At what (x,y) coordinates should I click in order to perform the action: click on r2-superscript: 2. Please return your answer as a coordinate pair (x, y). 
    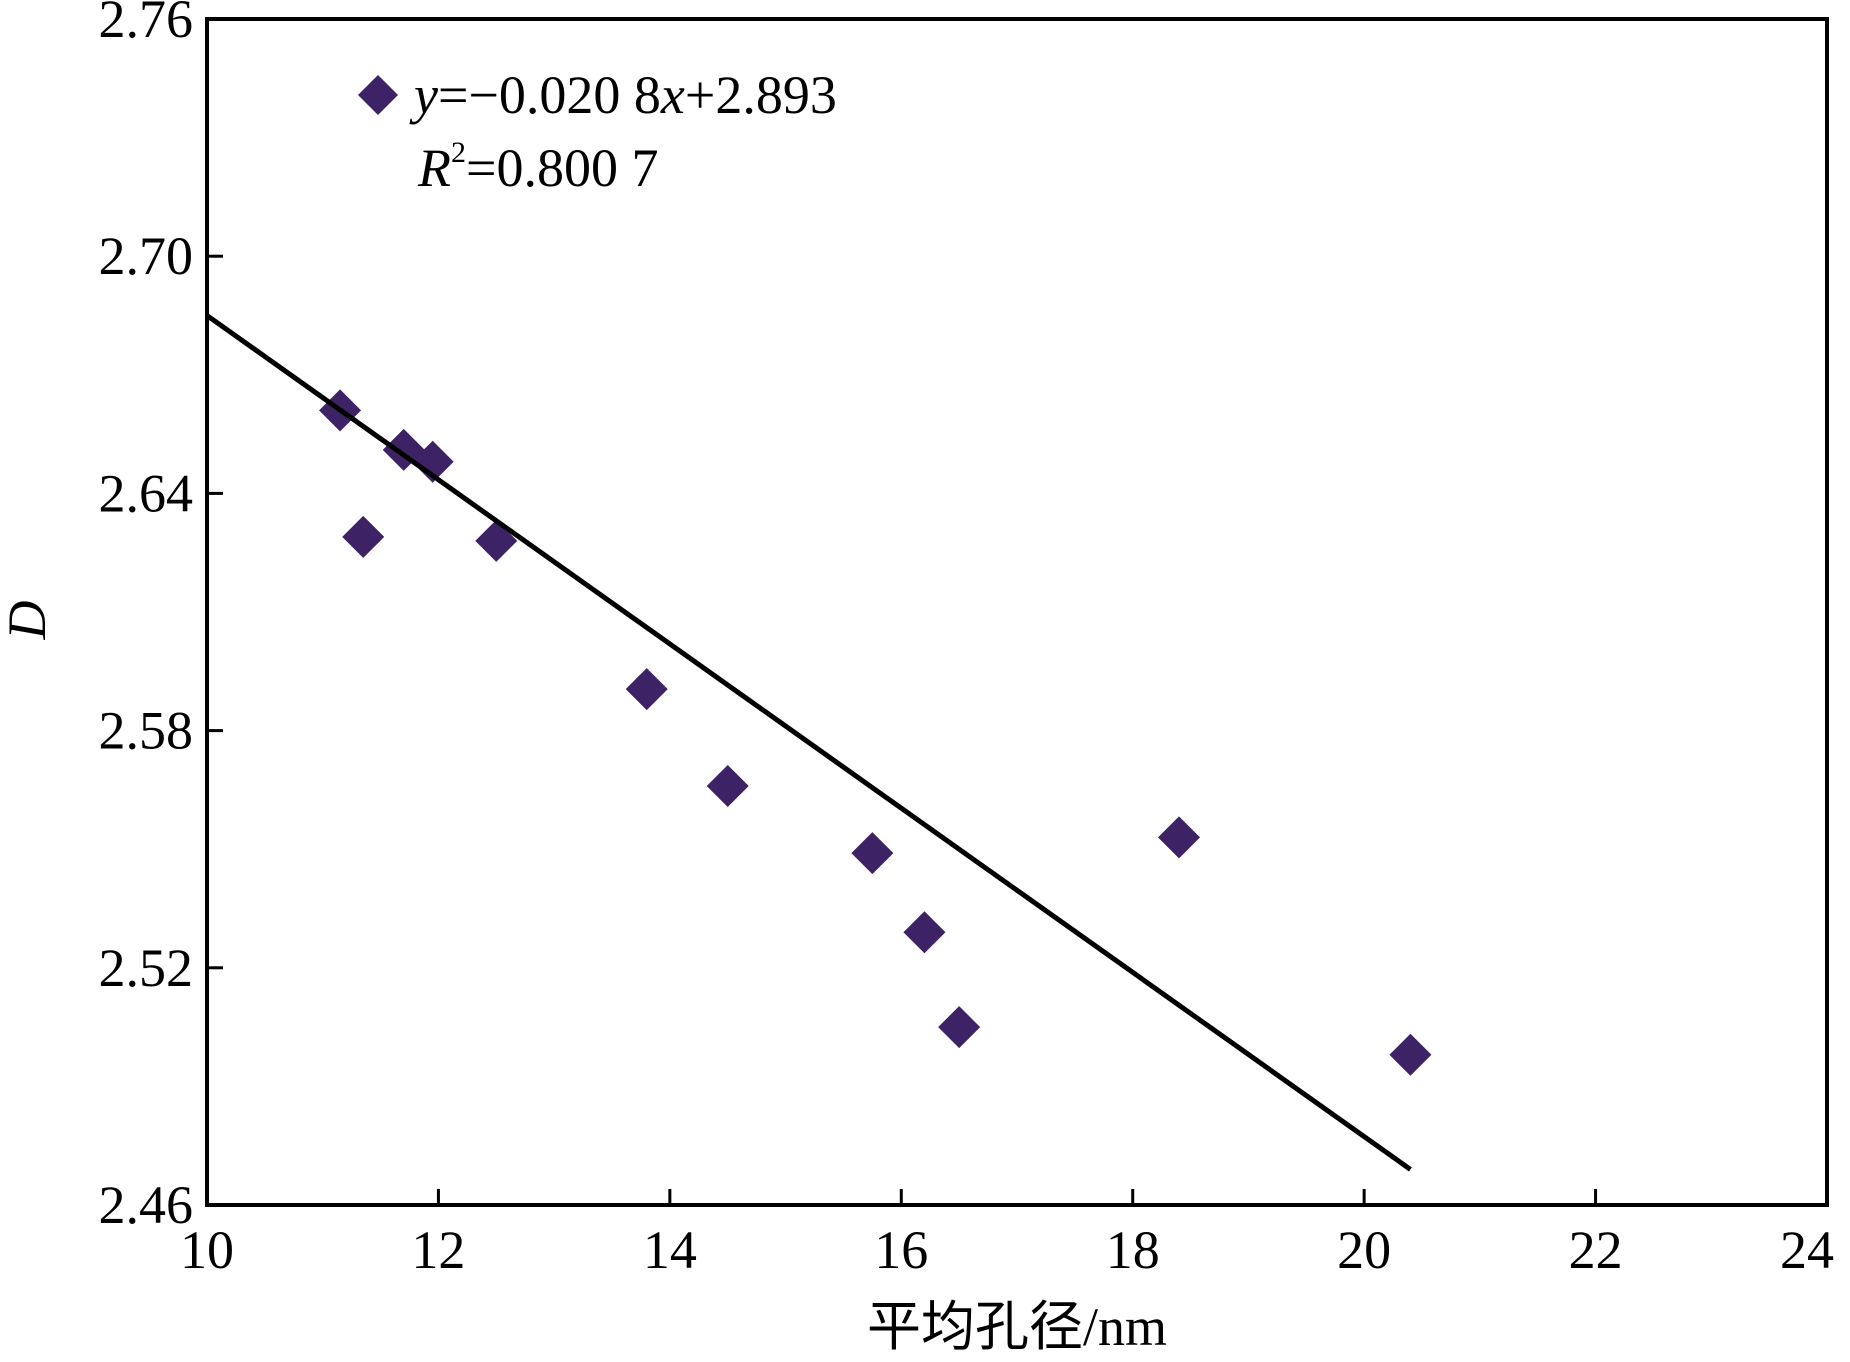
    Looking at the image, I should click on (458, 152).